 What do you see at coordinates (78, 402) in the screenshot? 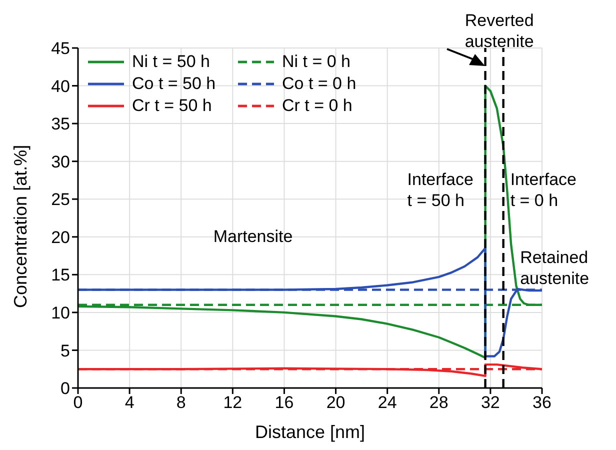
I see `x-tick-label: 0` at bounding box center [78, 402].